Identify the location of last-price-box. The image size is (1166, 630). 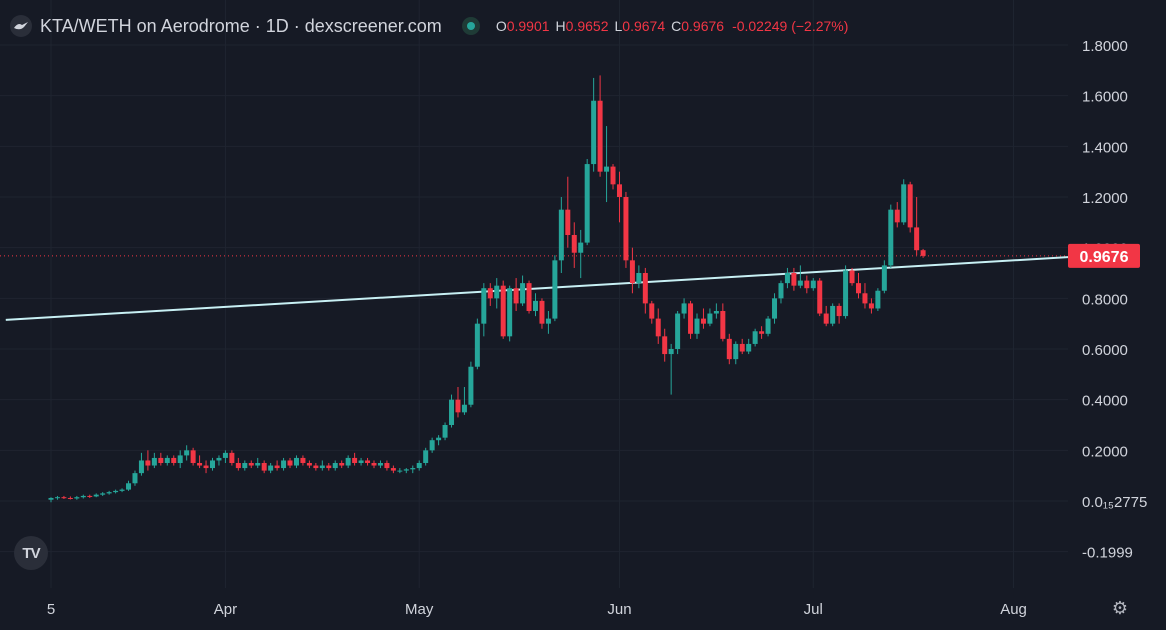
(1104, 255).